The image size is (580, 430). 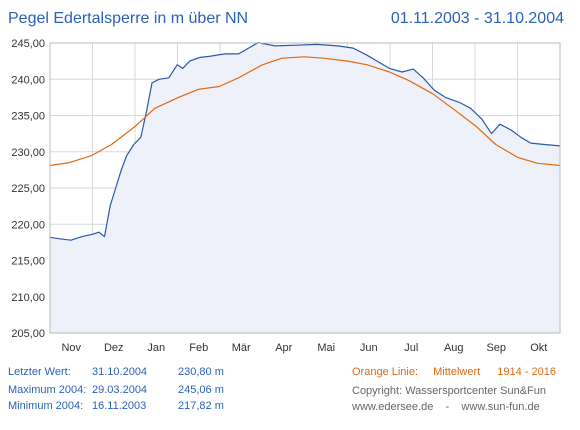 I want to click on legend-prefix: Orange Linie:, so click(x=385, y=372).